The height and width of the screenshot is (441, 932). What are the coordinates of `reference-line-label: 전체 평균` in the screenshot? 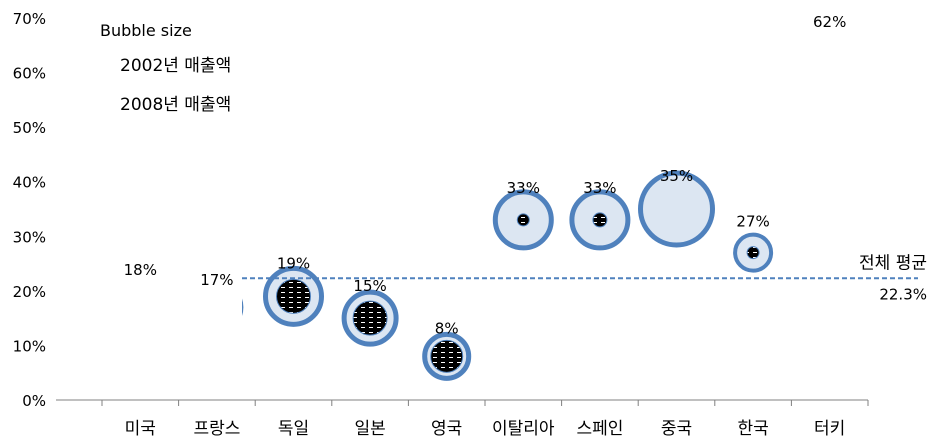 It's located at (893, 263).